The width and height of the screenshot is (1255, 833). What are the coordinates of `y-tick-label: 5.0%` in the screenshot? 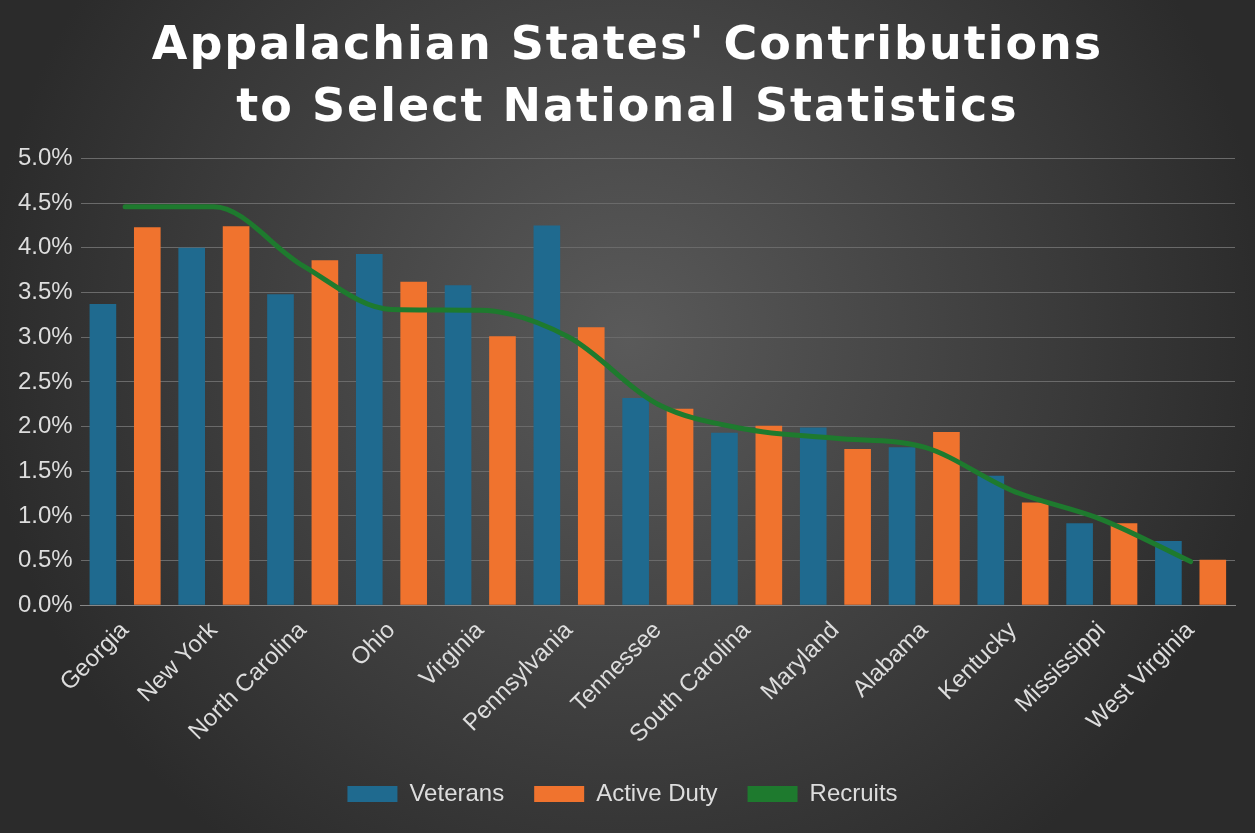 It's located at (45, 157).